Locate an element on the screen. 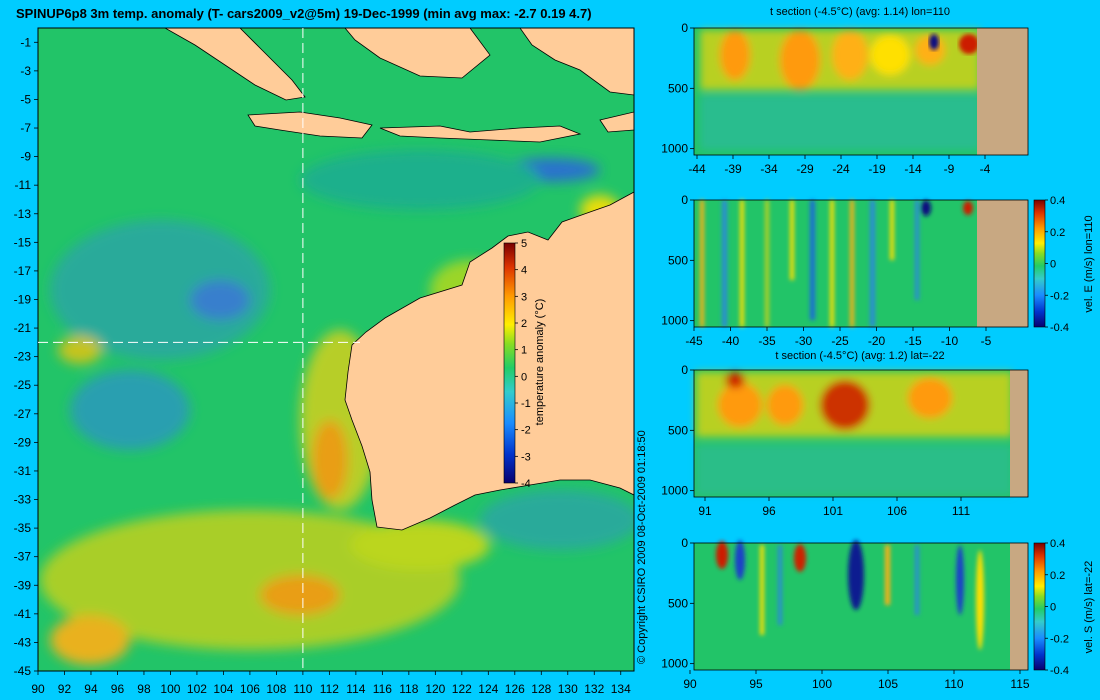  map-x-tick-label: 112 is located at coordinates (329, 689).